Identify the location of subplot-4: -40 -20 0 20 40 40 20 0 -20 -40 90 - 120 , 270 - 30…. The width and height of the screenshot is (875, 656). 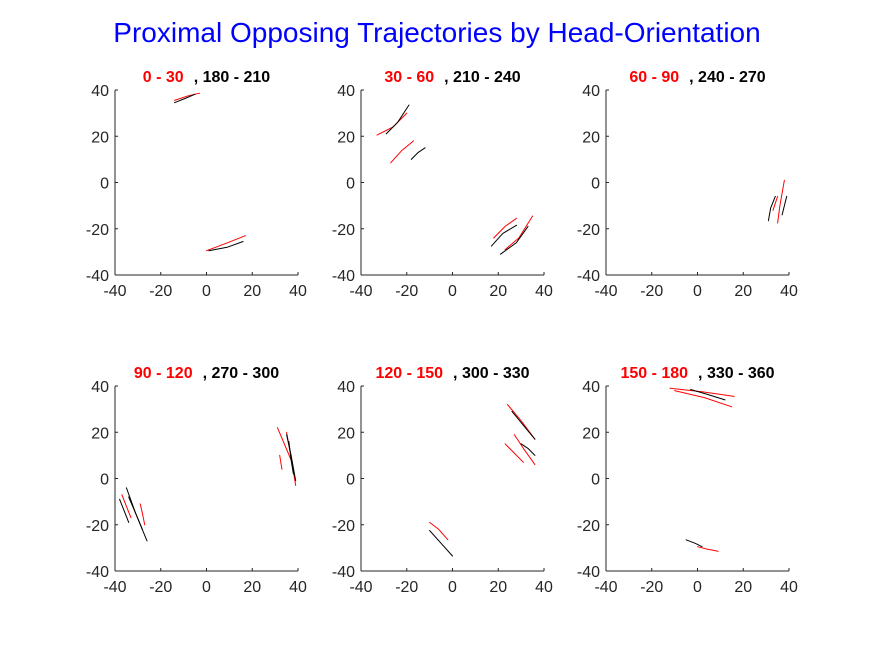
(196, 480).